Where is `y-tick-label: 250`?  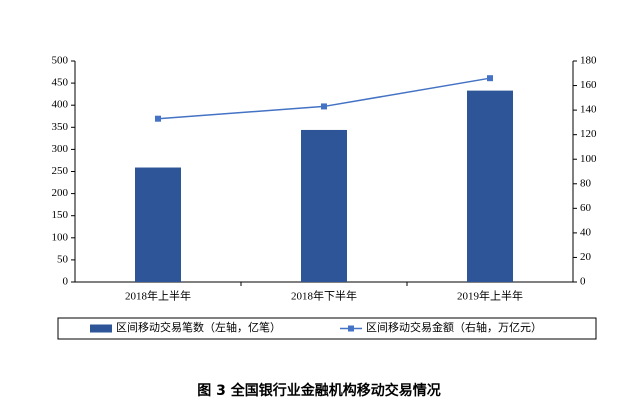 y-tick-label: 250 is located at coordinates (60, 171).